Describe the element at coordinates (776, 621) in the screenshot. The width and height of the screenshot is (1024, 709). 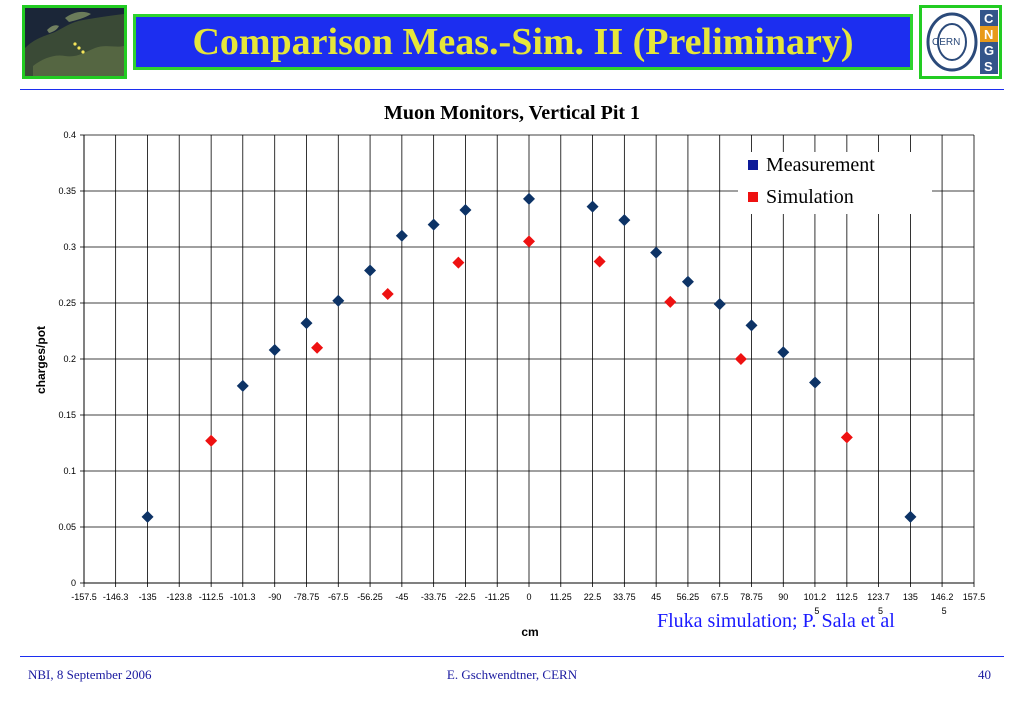
I see `simulation-credit: Fluka simulation; P. Sala et al` at that location.